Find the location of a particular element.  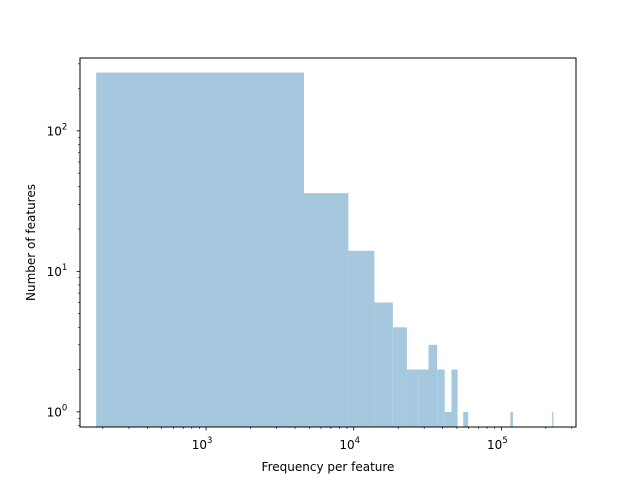

x-tick-exponent: 5 is located at coordinates (504, 441).